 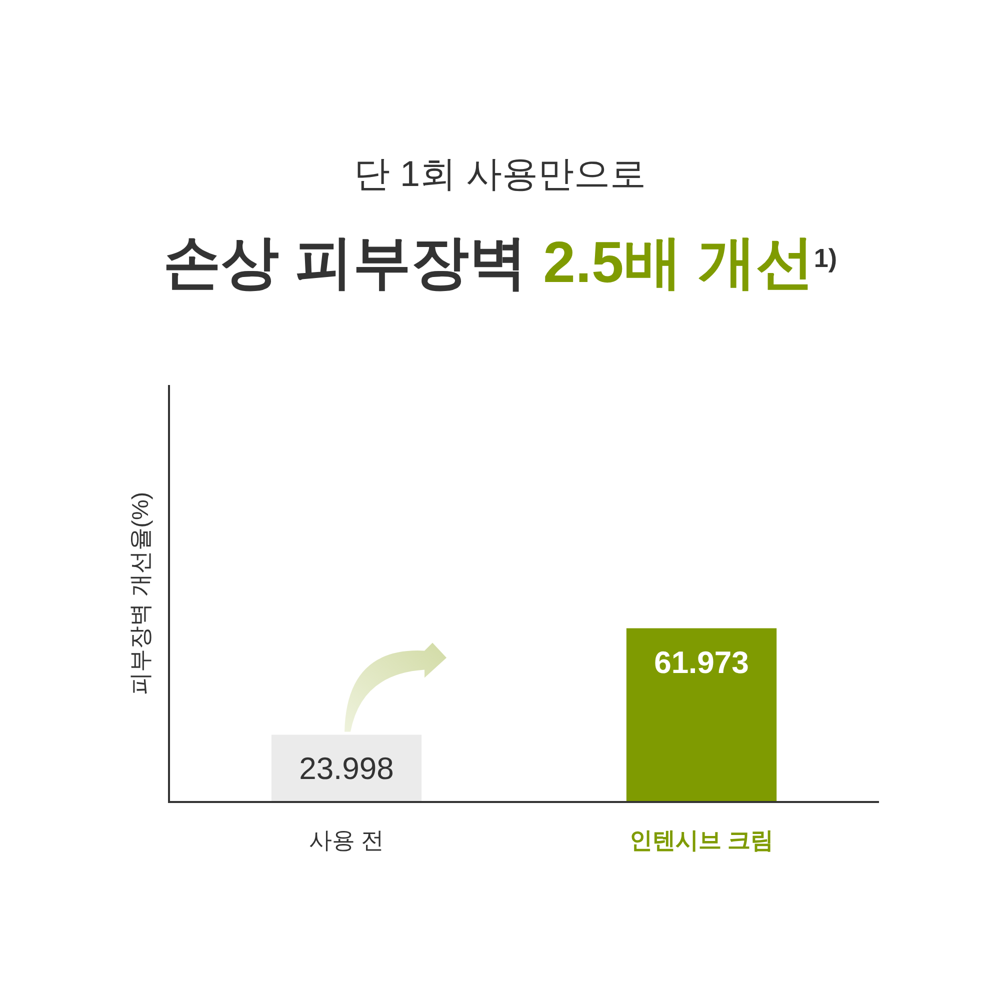 What do you see at coordinates (701, 840) in the screenshot?
I see `x-tick-label: 인텐시브 크림` at bounding box center [701, 840].